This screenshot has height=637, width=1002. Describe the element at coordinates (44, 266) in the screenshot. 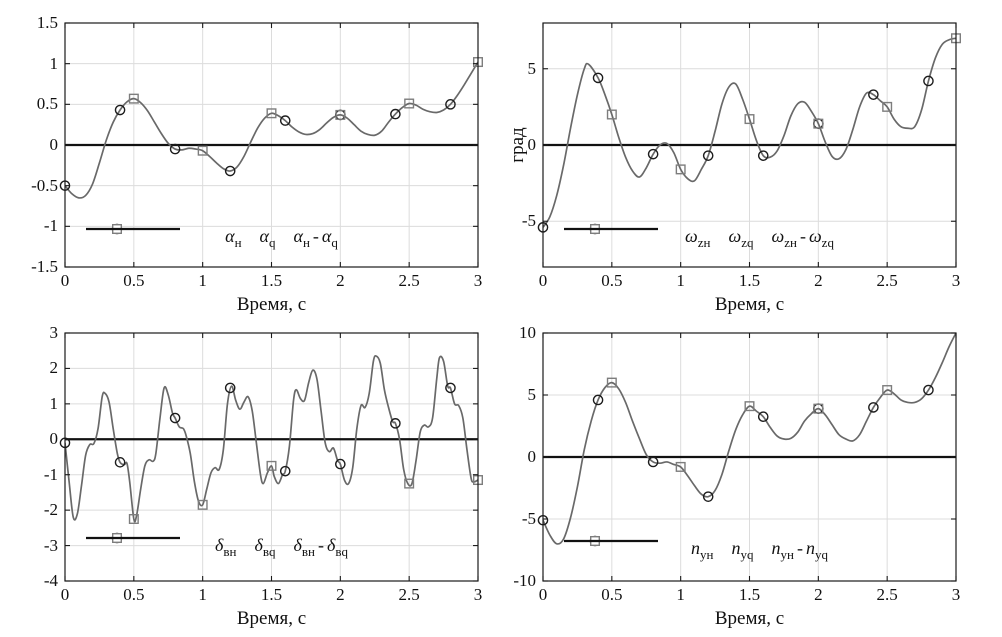

I see `y-tick-label: -1.5` at that location.